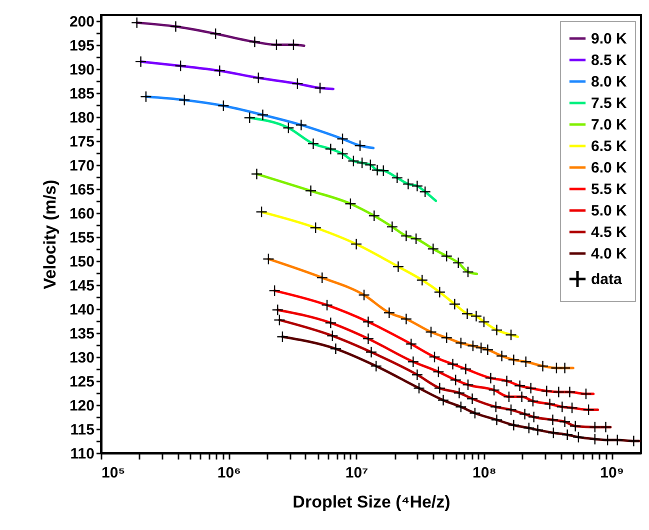  What do you see at coordinates (356, 473) in the screenshot?
I see `x-tick-label: 10⁷` at bounding box center [356, 473].